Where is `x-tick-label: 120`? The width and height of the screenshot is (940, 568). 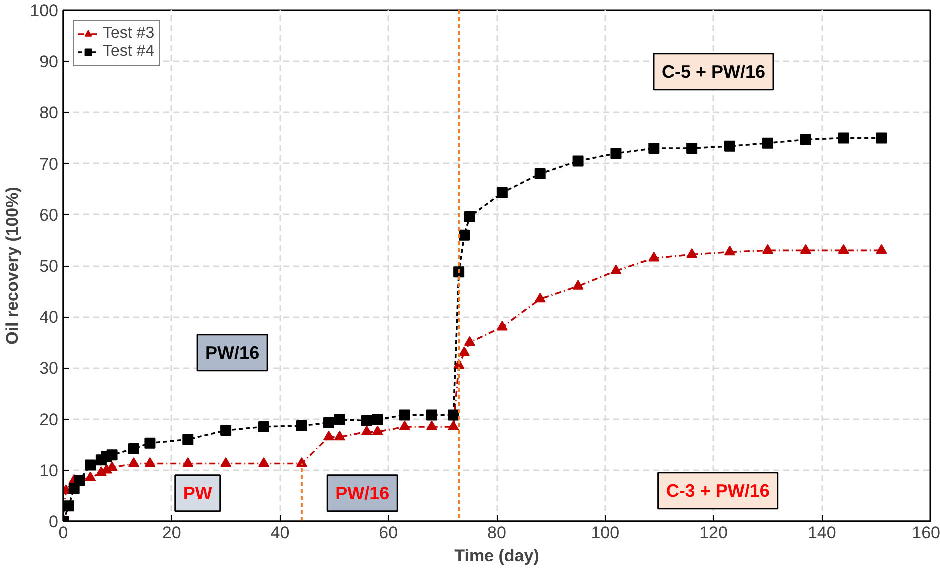 x-tick-label: 120 is located at coordinates (714, 533).